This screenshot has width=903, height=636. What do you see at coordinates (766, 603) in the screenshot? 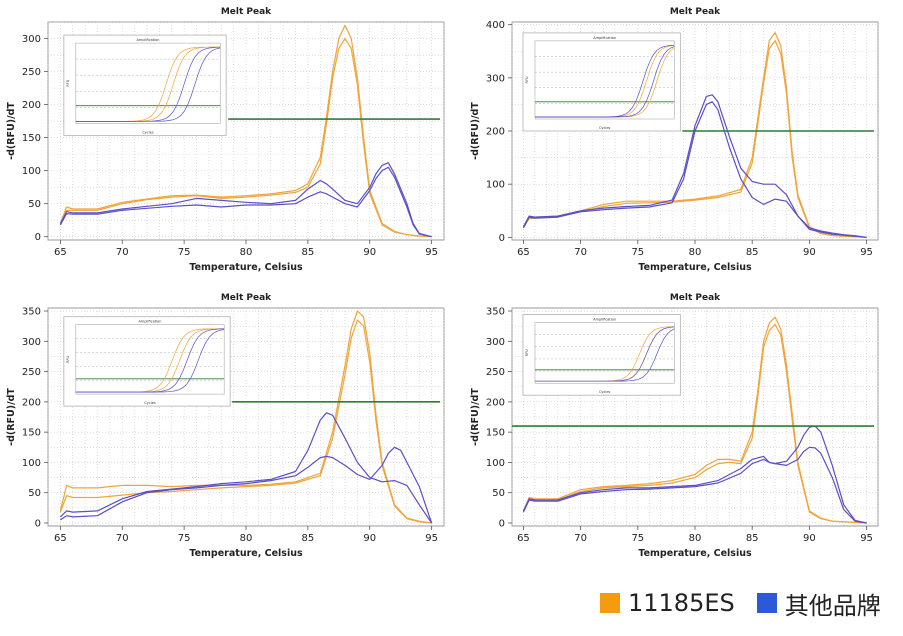
I see `legend-swatch-blue` at bounding box center [766, 603].